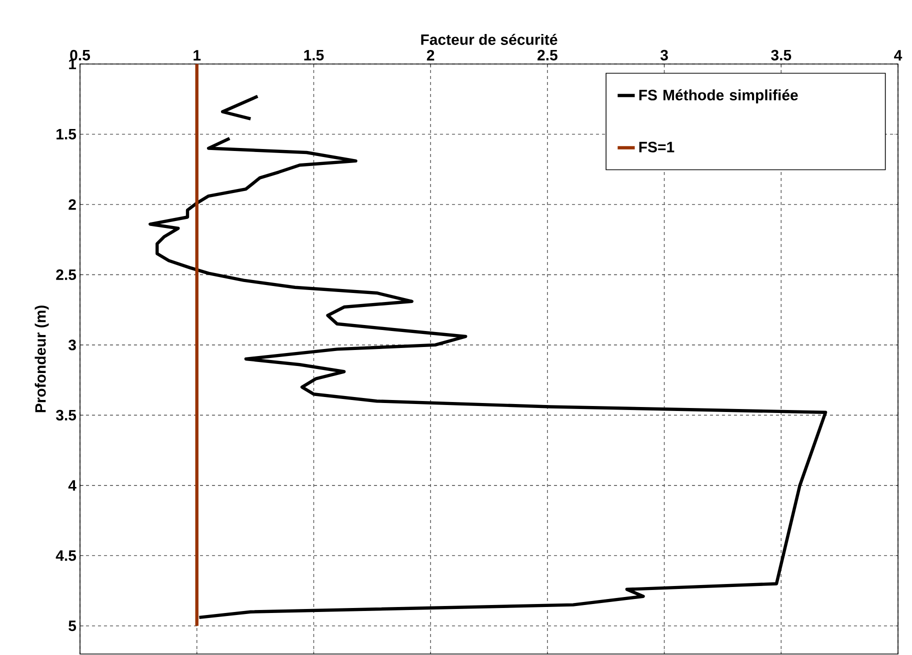 This screenshot has height=655, width=912. What do you see at coordinates (656, 147) in the screenshot?
I see `legend-label: FS=1` at bounding box center [656, 147].